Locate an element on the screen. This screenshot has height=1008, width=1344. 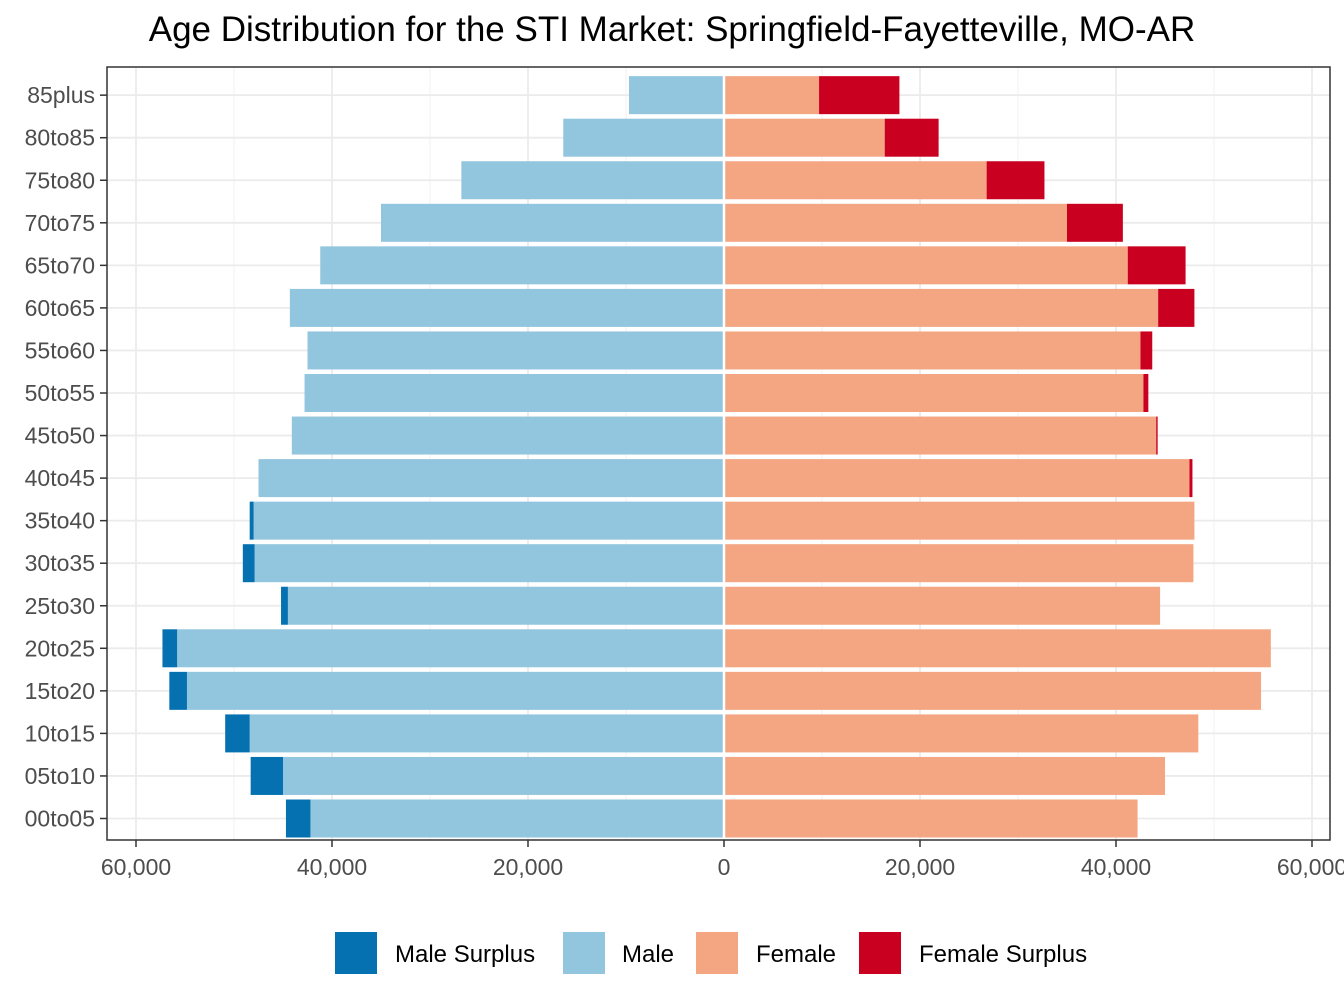
bar-female-surplus-50to55 is located at coordinates (1146, 393).